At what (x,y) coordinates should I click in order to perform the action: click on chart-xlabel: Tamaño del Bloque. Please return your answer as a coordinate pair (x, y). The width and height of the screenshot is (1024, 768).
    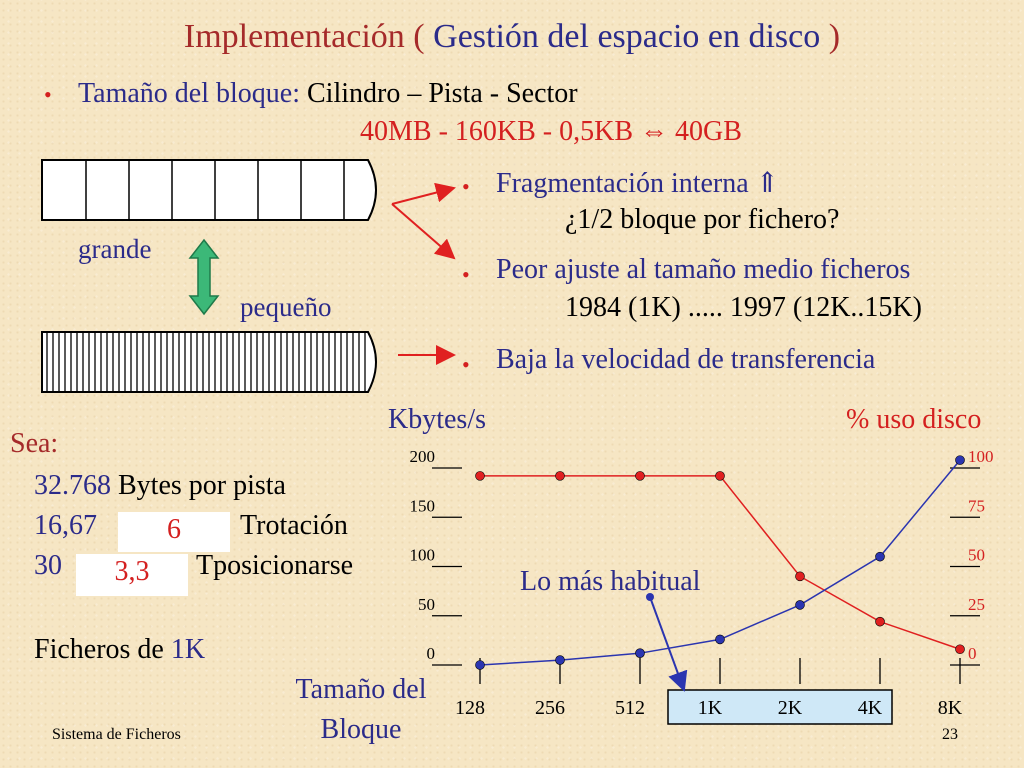
    Looking at the image, I should click on (361, 709).